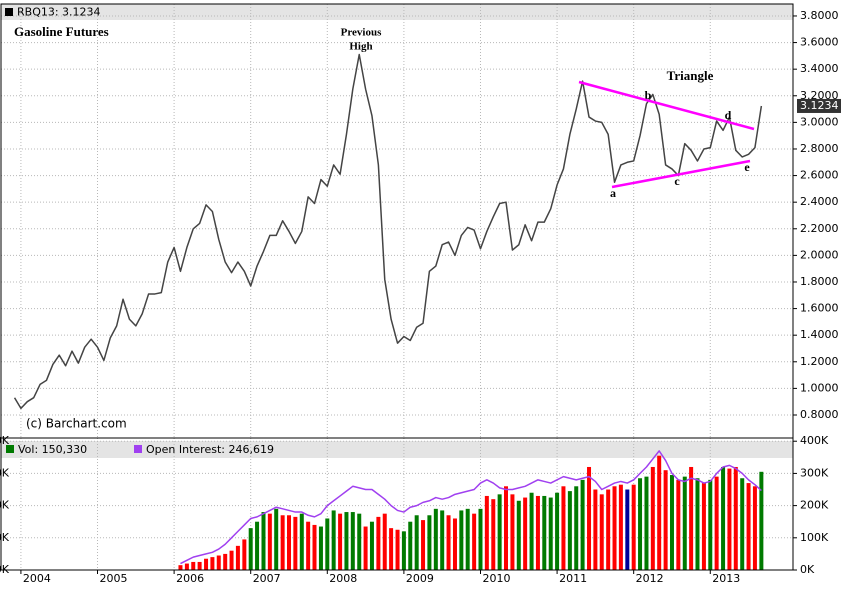  What do you see at coordinates (343, 578) in the screenshot?
I see `x-tick-label: 2008` at bounding box center [343, 578].